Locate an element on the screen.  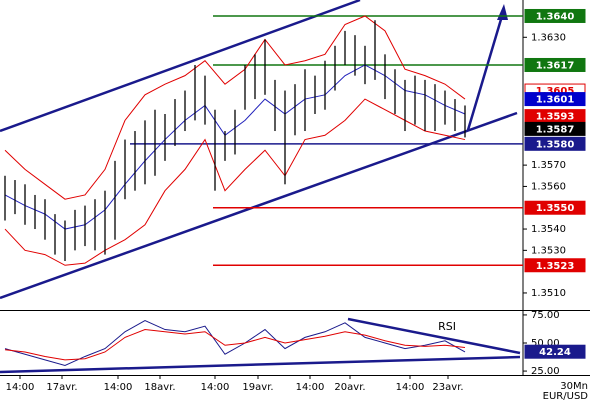
rsi-trend-upper is located at coordinates (434, 336).